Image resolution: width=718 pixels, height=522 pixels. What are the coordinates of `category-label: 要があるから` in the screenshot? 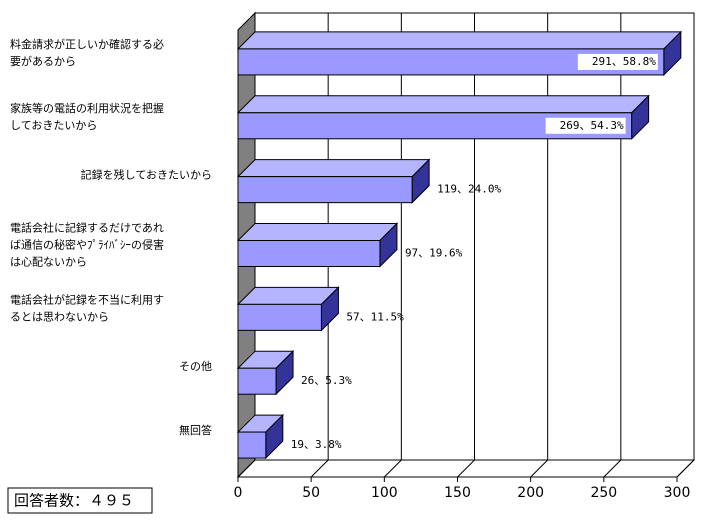 It's located at (43, 61).